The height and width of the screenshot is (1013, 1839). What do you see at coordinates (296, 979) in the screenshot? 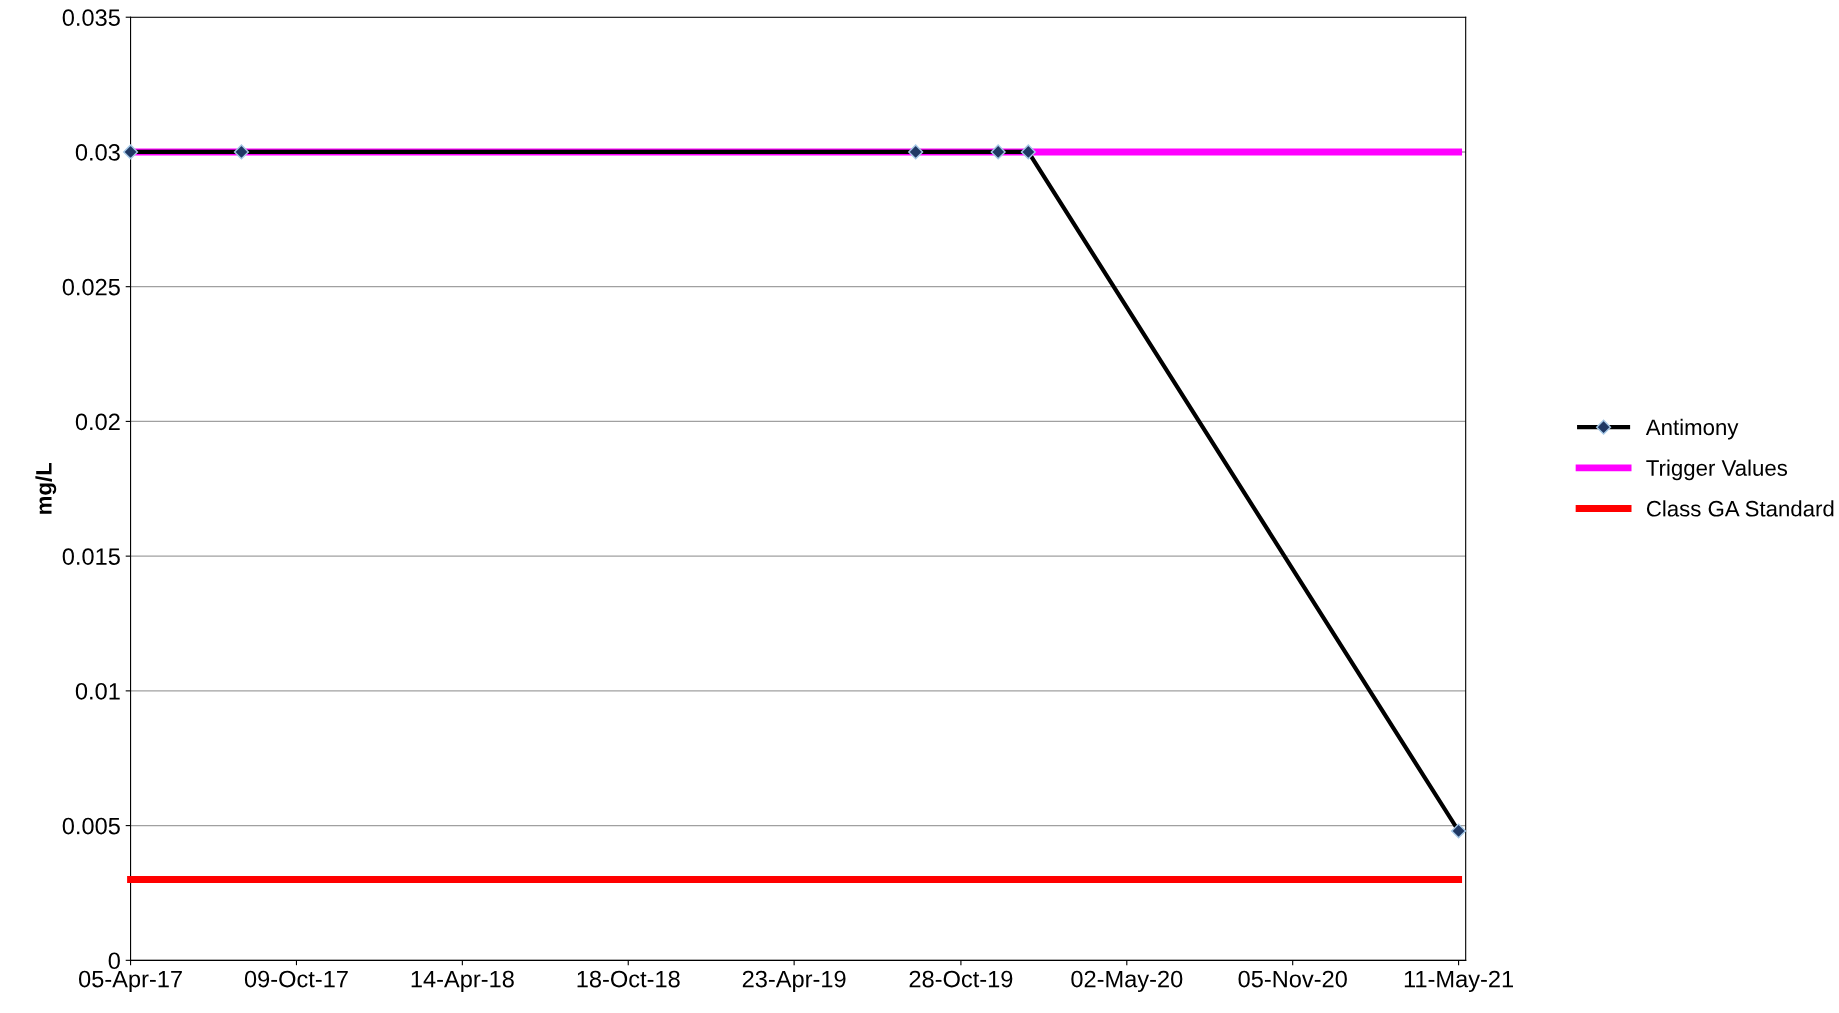
I see `x-tick-label: 09-Oct-17` at bounding box center [296, 979].